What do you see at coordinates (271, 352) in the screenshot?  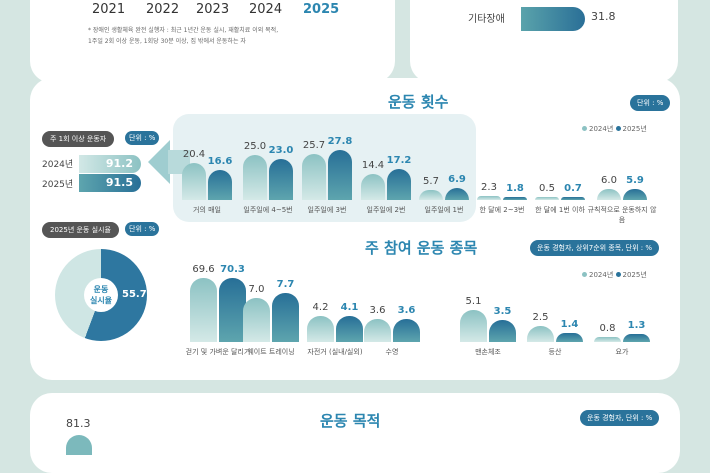 I see `category-label: 웨이트 트레이닝` at bounding box center [271, 352].